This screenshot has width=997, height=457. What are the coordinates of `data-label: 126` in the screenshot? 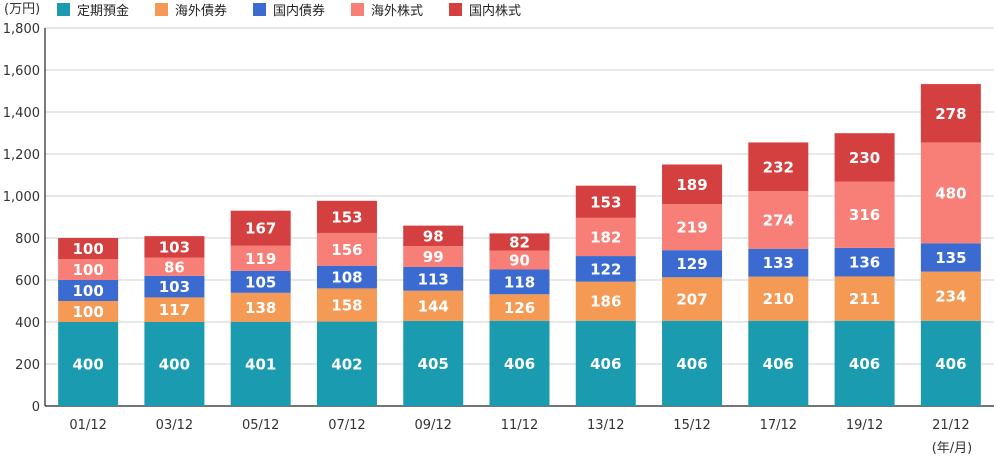 It's located at (519, 308).